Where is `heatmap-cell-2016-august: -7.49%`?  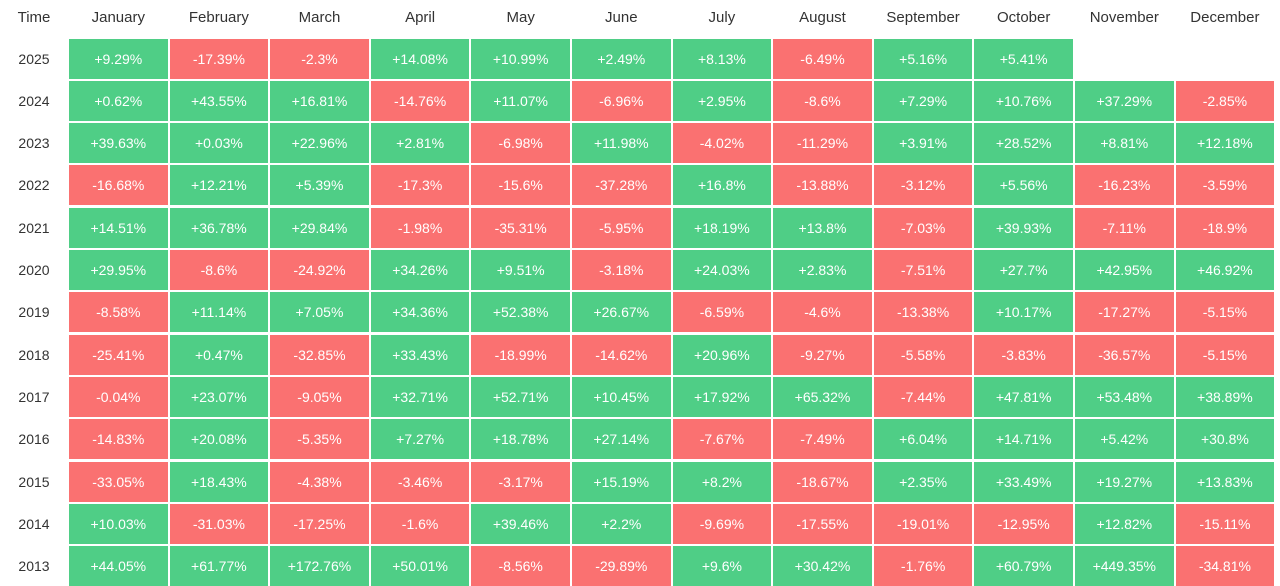
heatmap-cell-2016-august: -7.49% is located at coordinates (822, 439).